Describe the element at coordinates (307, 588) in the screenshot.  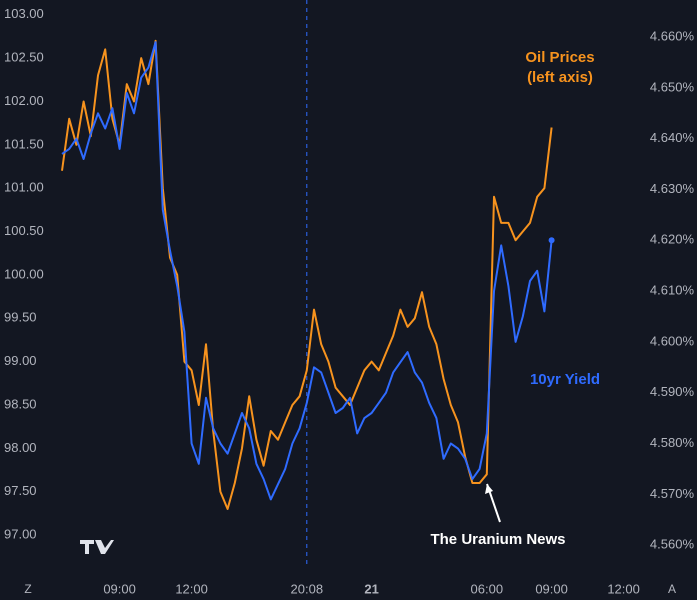
I see `x-tick-label: 20:08` at that location.